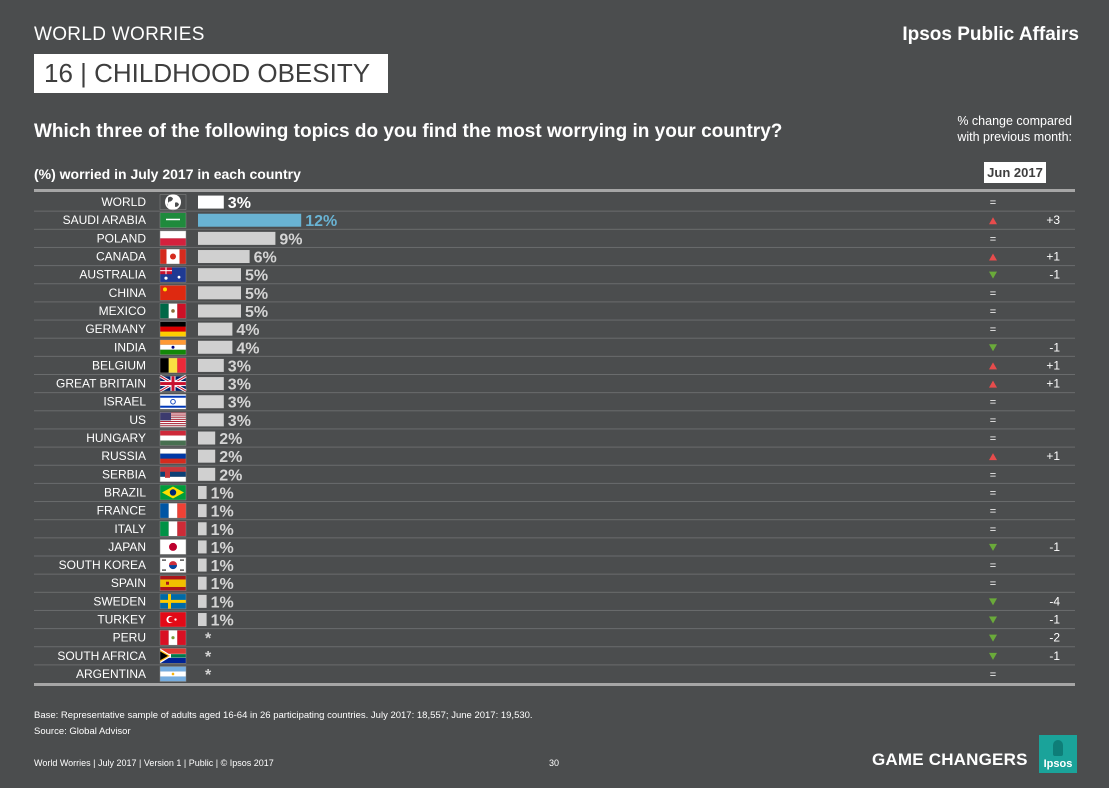 The height and width of the screenshot is (788, 1109). I want to click on change-note-line2: with previous month:, so click(1014, 137).